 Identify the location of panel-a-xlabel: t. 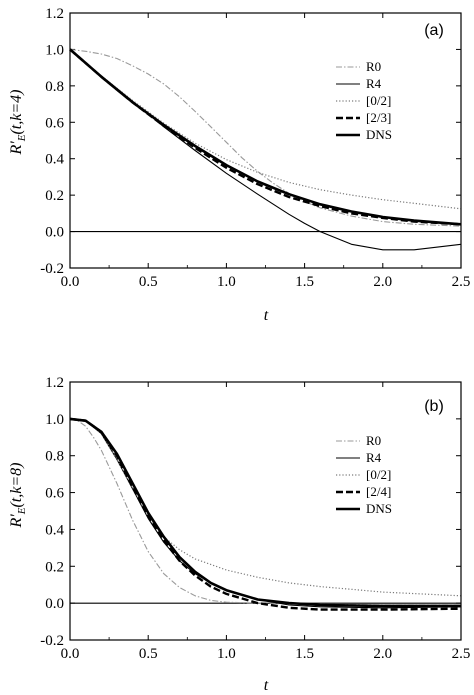
(266, 315).